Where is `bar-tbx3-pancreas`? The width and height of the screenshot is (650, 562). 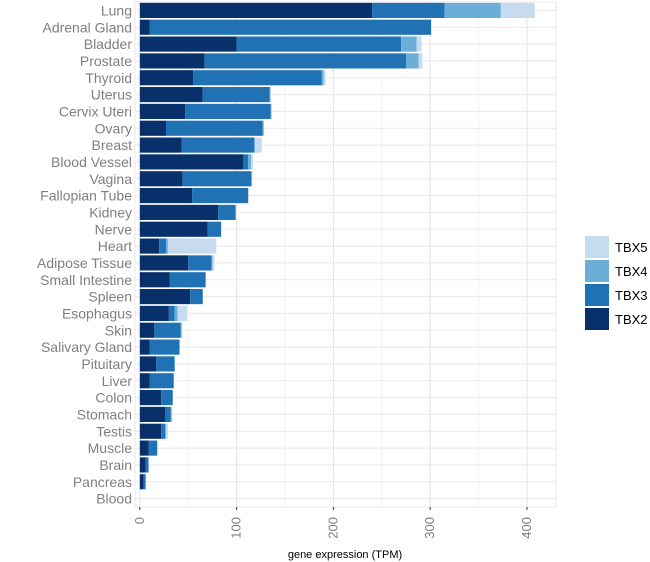
bar-tbx3-pancreas is located at coordinates (144, 482).